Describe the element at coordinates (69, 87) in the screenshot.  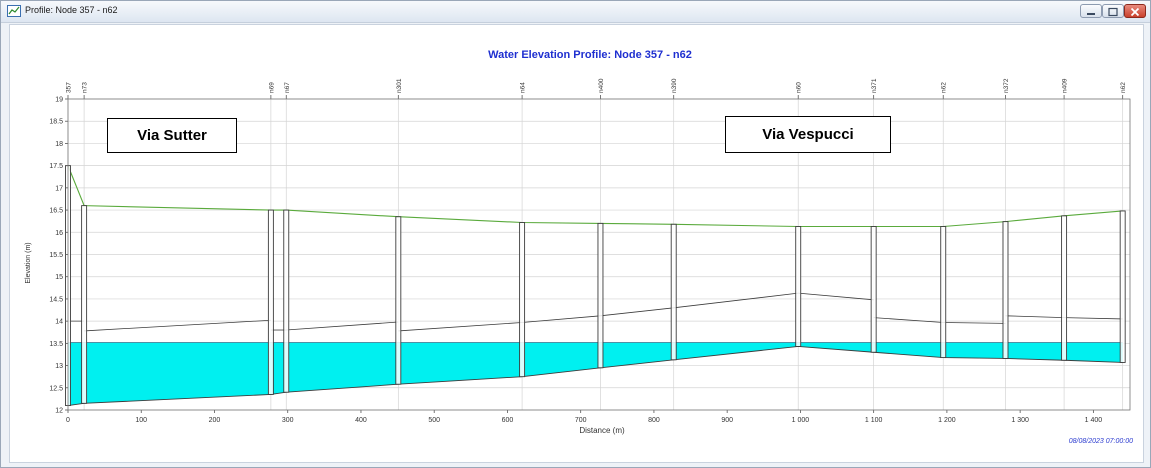
I see `node-label: 357` at that location.